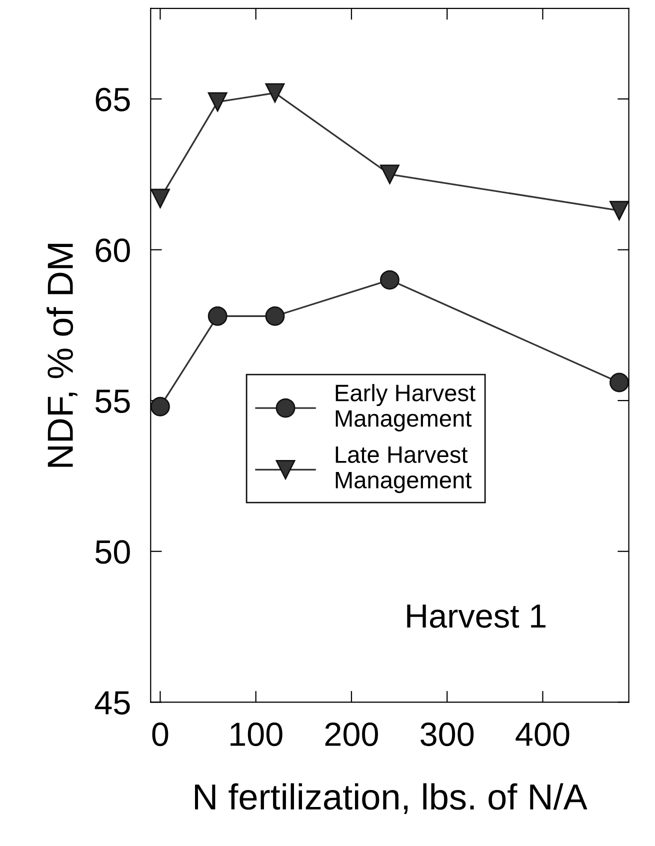  Describe the element at coordinates (391, 798) in the screenshot. I see `x-axis-title: N fertilization, lbs. of N/A` at that location.